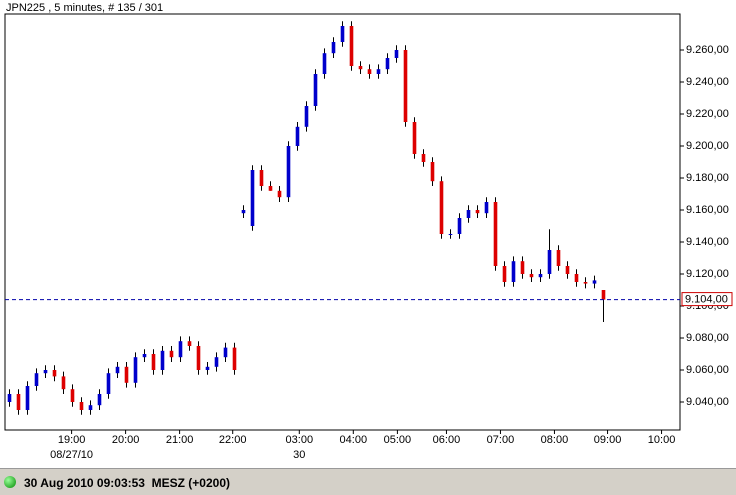 The width and height of the screenshot is (736, 495). What do you see at coordinates (300, 440) in the screenshot?
I see `x-tick-label: 03:00` at bounding box center [300, 440].